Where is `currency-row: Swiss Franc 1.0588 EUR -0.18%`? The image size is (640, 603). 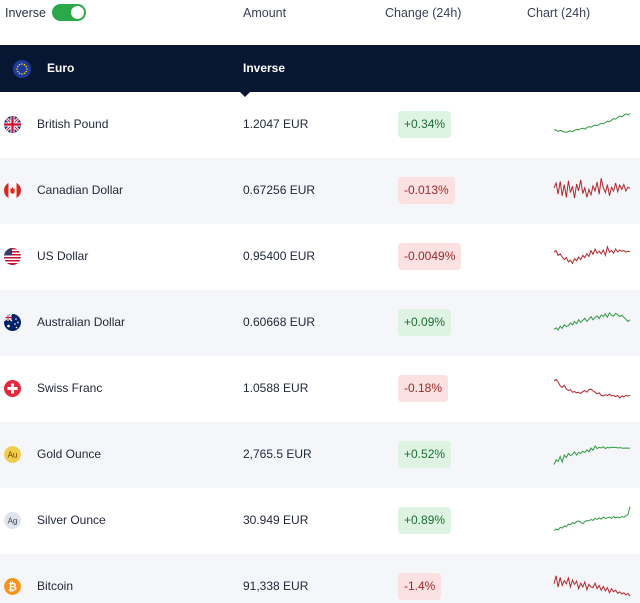 currency-row: Swiss Franc 1.0588 EUR -0.18% is located at coordinates (320, 389).